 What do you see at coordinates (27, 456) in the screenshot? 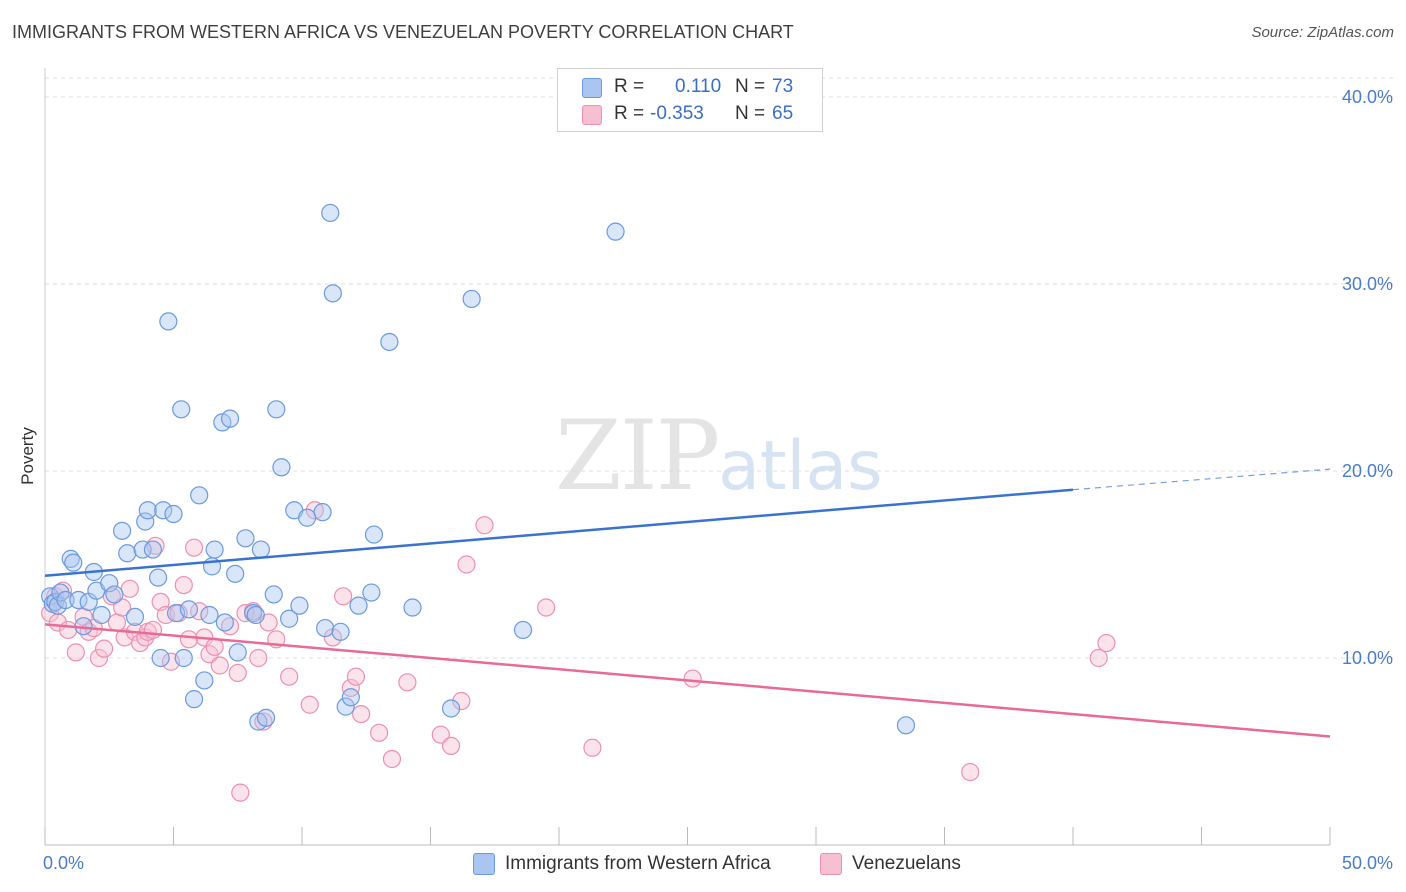
I see `y-axis-label: Poverty` at bounding box center [27, 456].